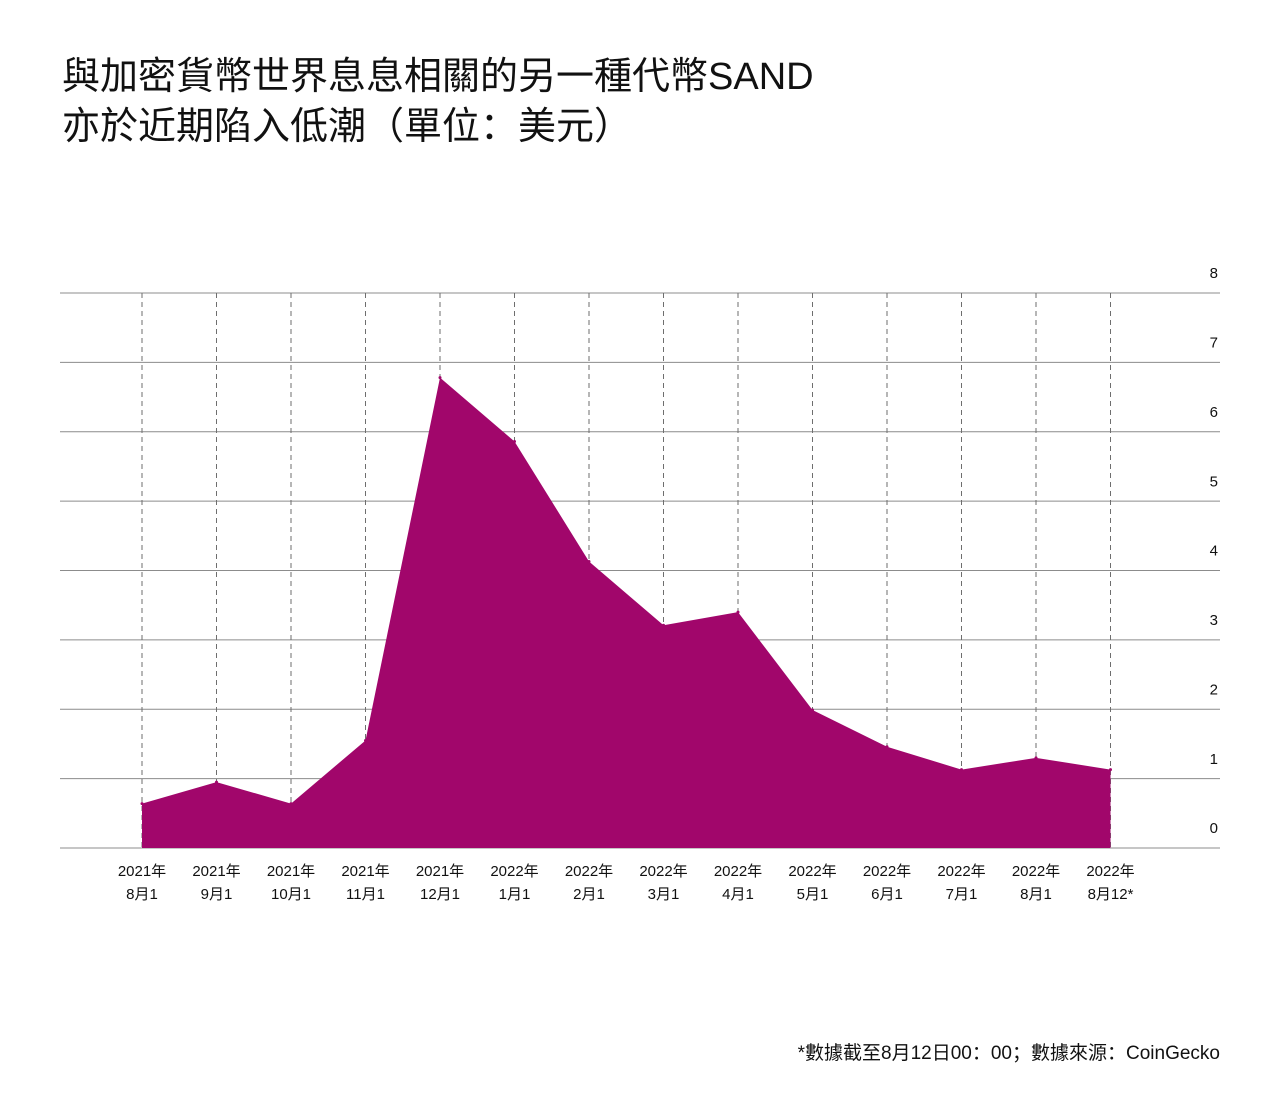 The height and width of the screenshot is (1120, 1280). Describe the element at coordinates (812, 871) in the screenshot. I see `x-tick-label-year-9: 2022年` at that location.